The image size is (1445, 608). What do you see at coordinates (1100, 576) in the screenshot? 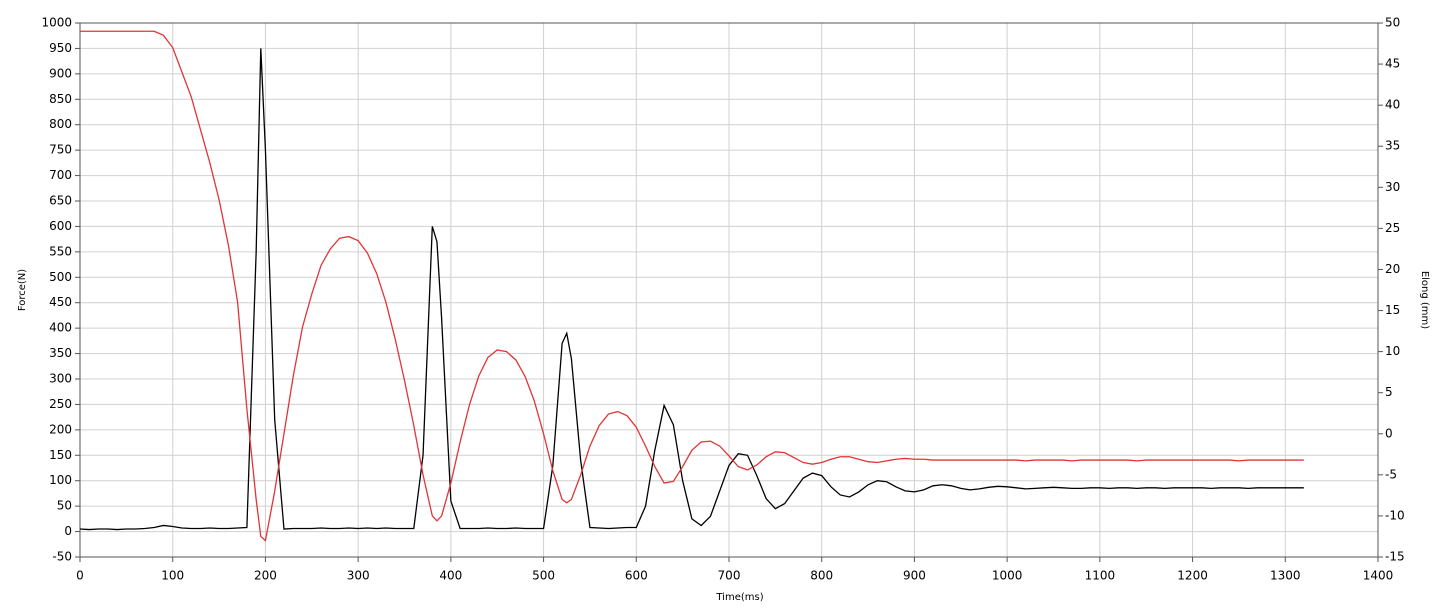
I see `x-tick-label: 1100` at bounding box center [1100, 576].